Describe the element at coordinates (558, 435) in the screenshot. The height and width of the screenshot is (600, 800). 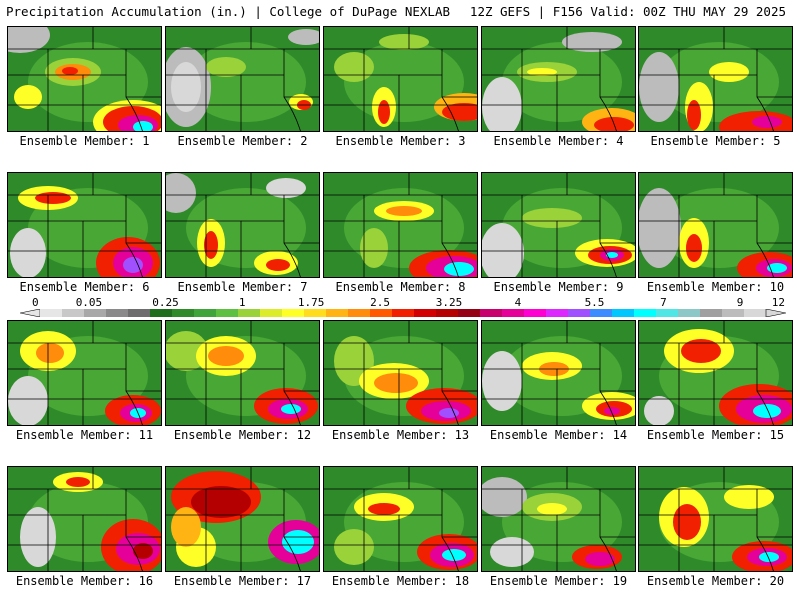
I see `ensemble-member-label: Ensemble Member: 14` at that location.